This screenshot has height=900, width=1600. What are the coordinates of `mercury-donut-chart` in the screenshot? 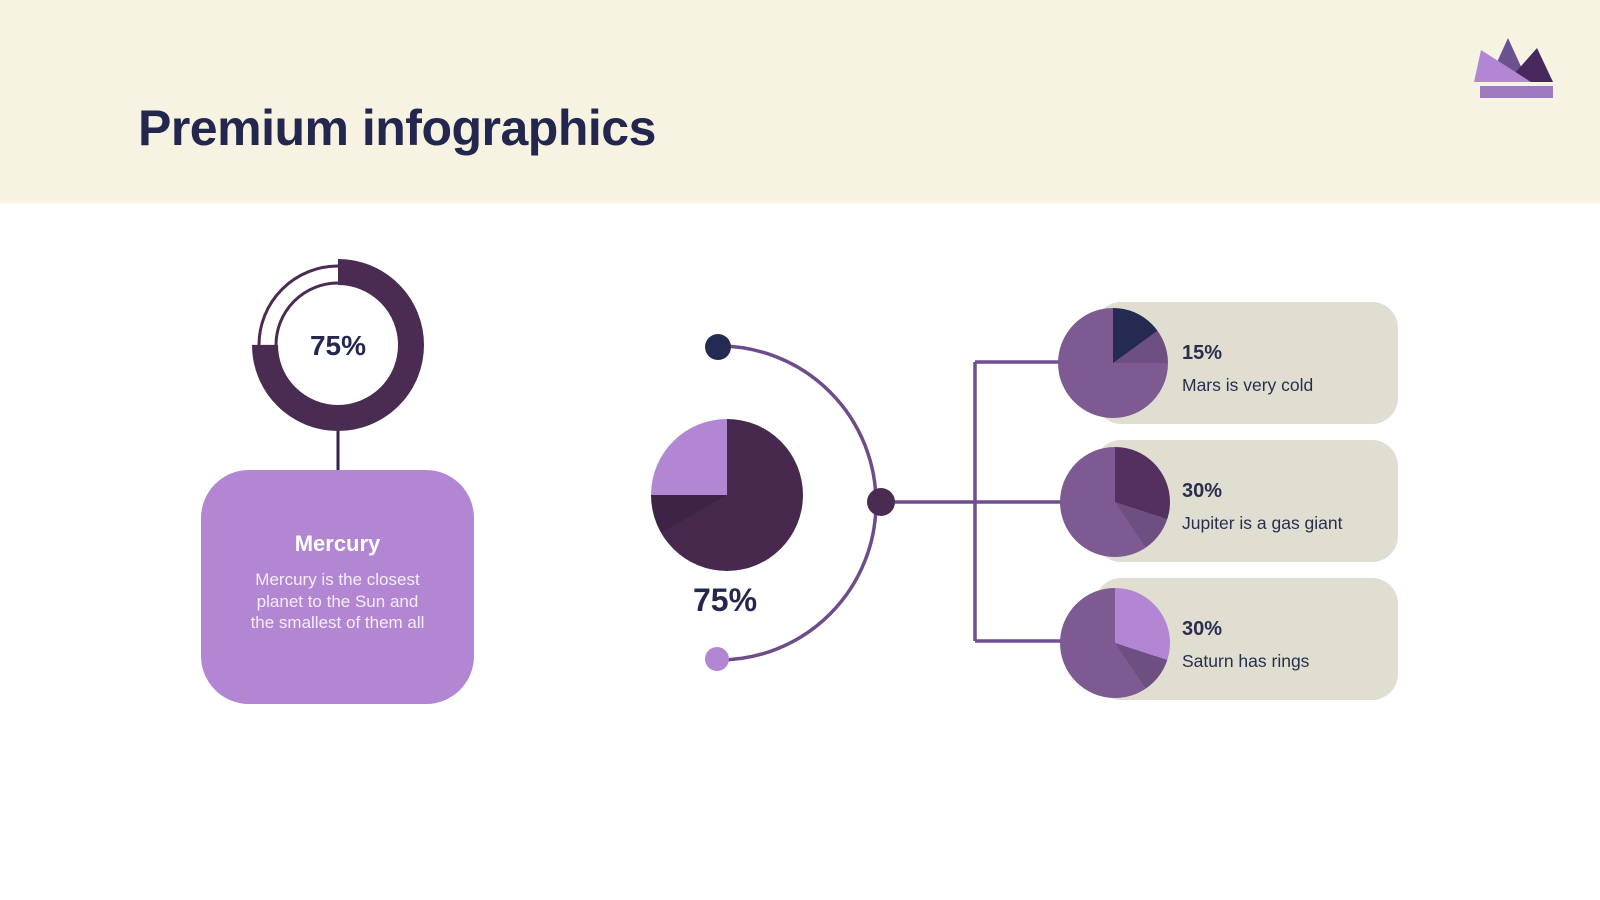 It's located at (338, 366).